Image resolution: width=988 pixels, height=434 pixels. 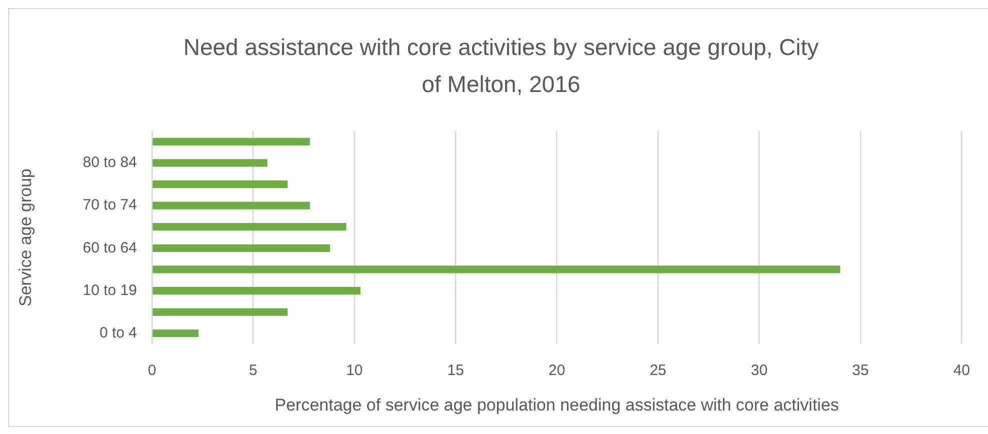 I want to click on y-axis-title: Service age group, so click(x=25, y=237).